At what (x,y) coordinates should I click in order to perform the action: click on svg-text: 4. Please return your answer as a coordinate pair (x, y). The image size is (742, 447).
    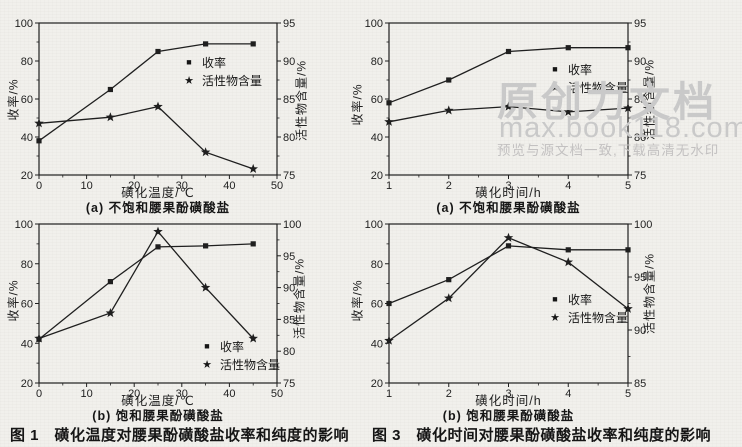
    Looking at the image, I should click on (568, 394).